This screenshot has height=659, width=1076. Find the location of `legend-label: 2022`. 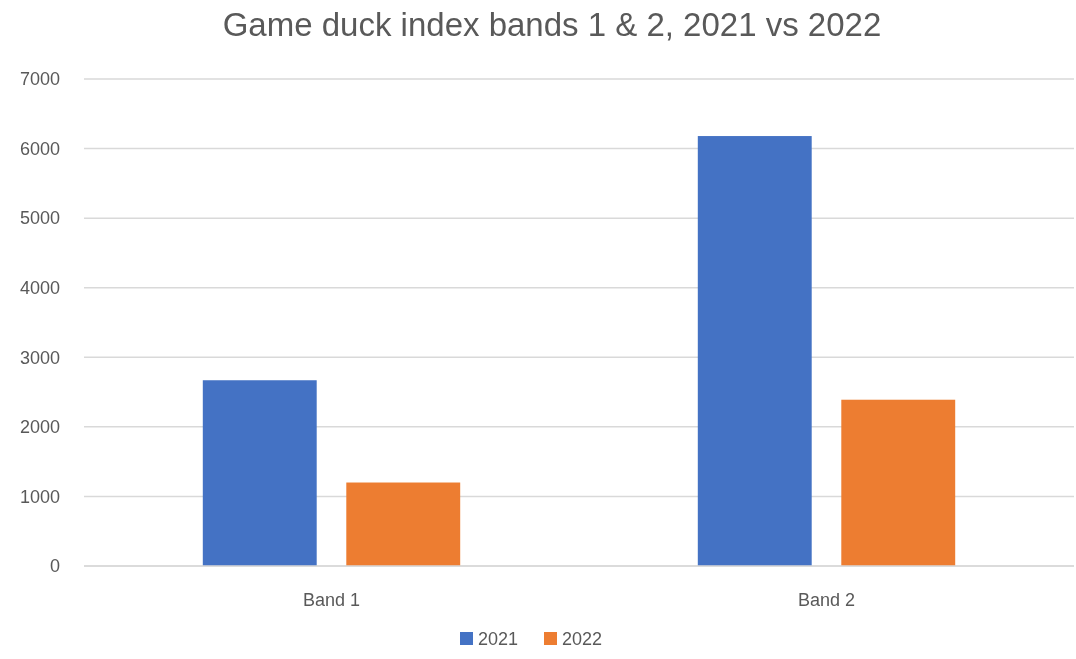

legend-label: 2022 is located at coordinates (582, 639).